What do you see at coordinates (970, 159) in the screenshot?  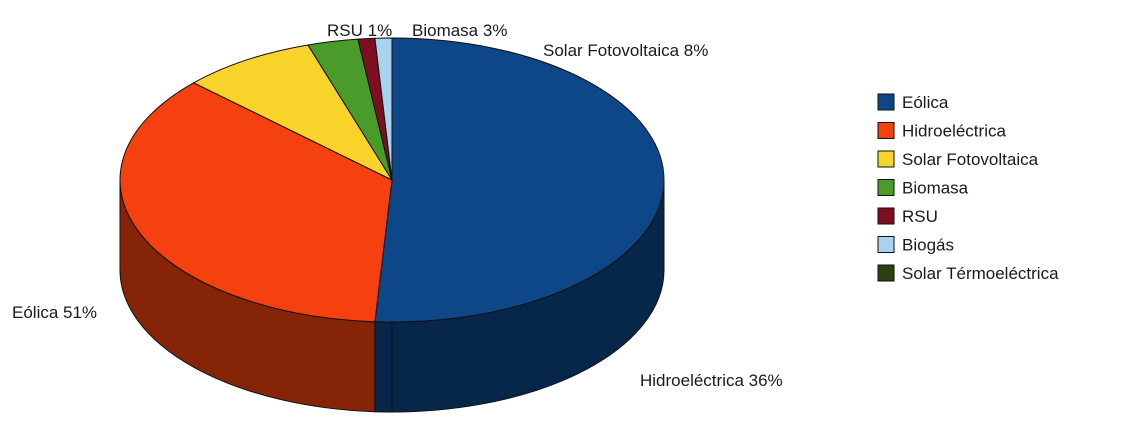 I see `legend-label-solar-fotovoltaica: Solar Fotovoltaica` at bounding box center [970, 159].